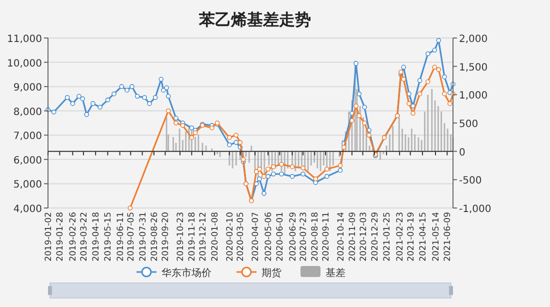  Describe the element at coordinates (181, 237) in the screenshot. I see `x-tick-label: 2019-10-23` at that location.